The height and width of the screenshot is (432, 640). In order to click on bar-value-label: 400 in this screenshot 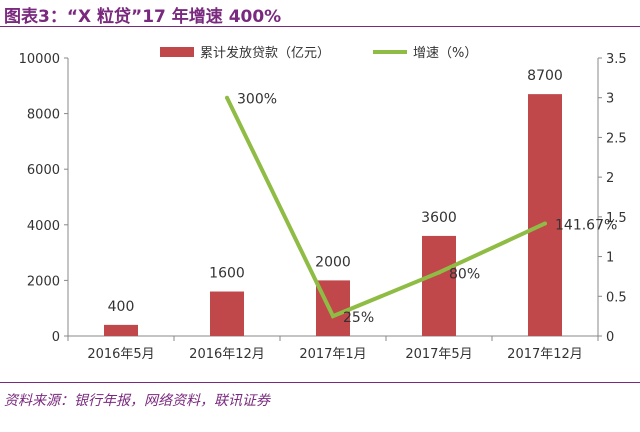, I will do `click(121, 307)`.